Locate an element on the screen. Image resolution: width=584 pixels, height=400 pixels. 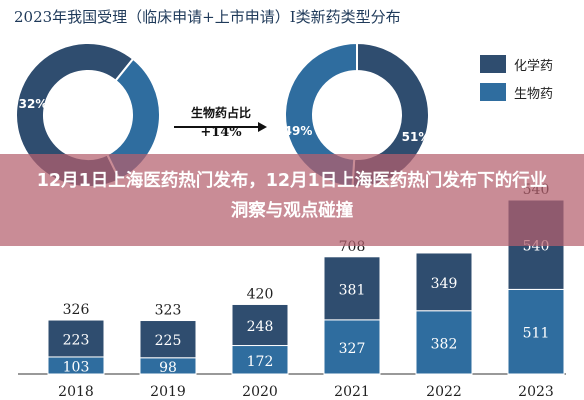
bar-value-label: 225 is located at coordinates (168, 341).